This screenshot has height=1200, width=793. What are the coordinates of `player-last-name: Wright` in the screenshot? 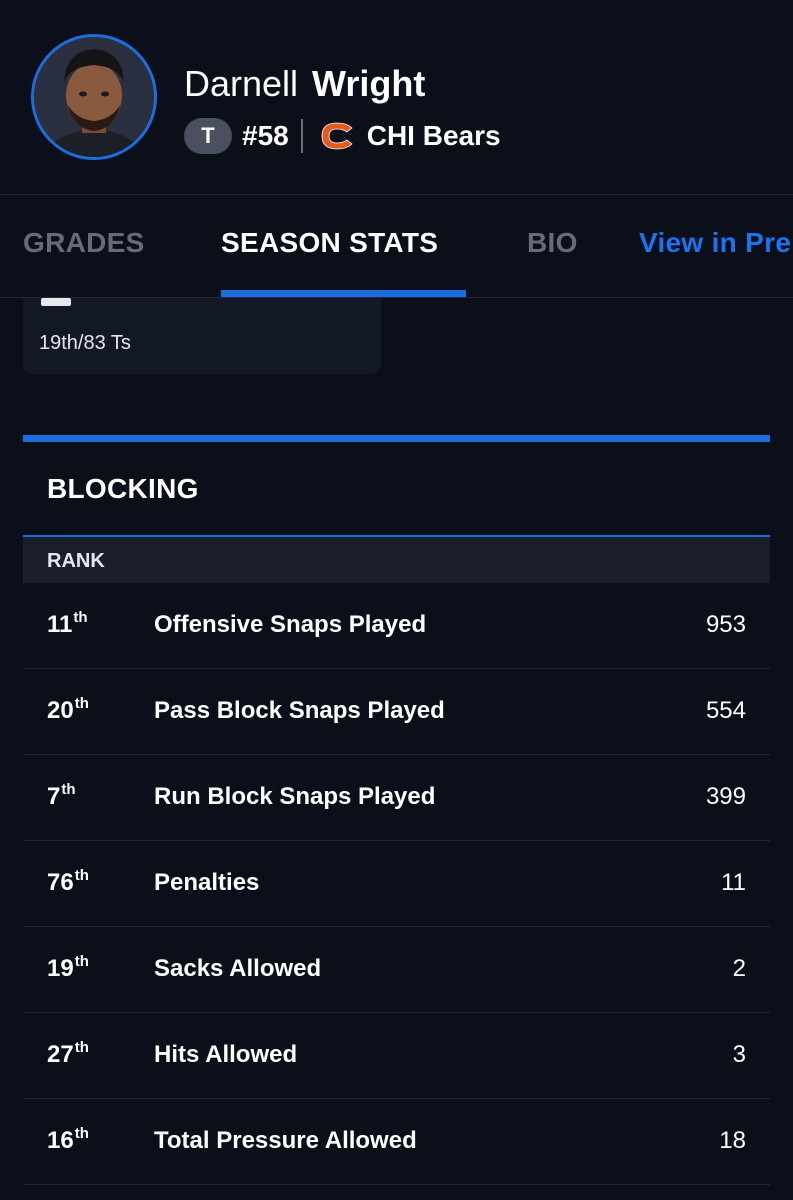 It's located at (369, 83).